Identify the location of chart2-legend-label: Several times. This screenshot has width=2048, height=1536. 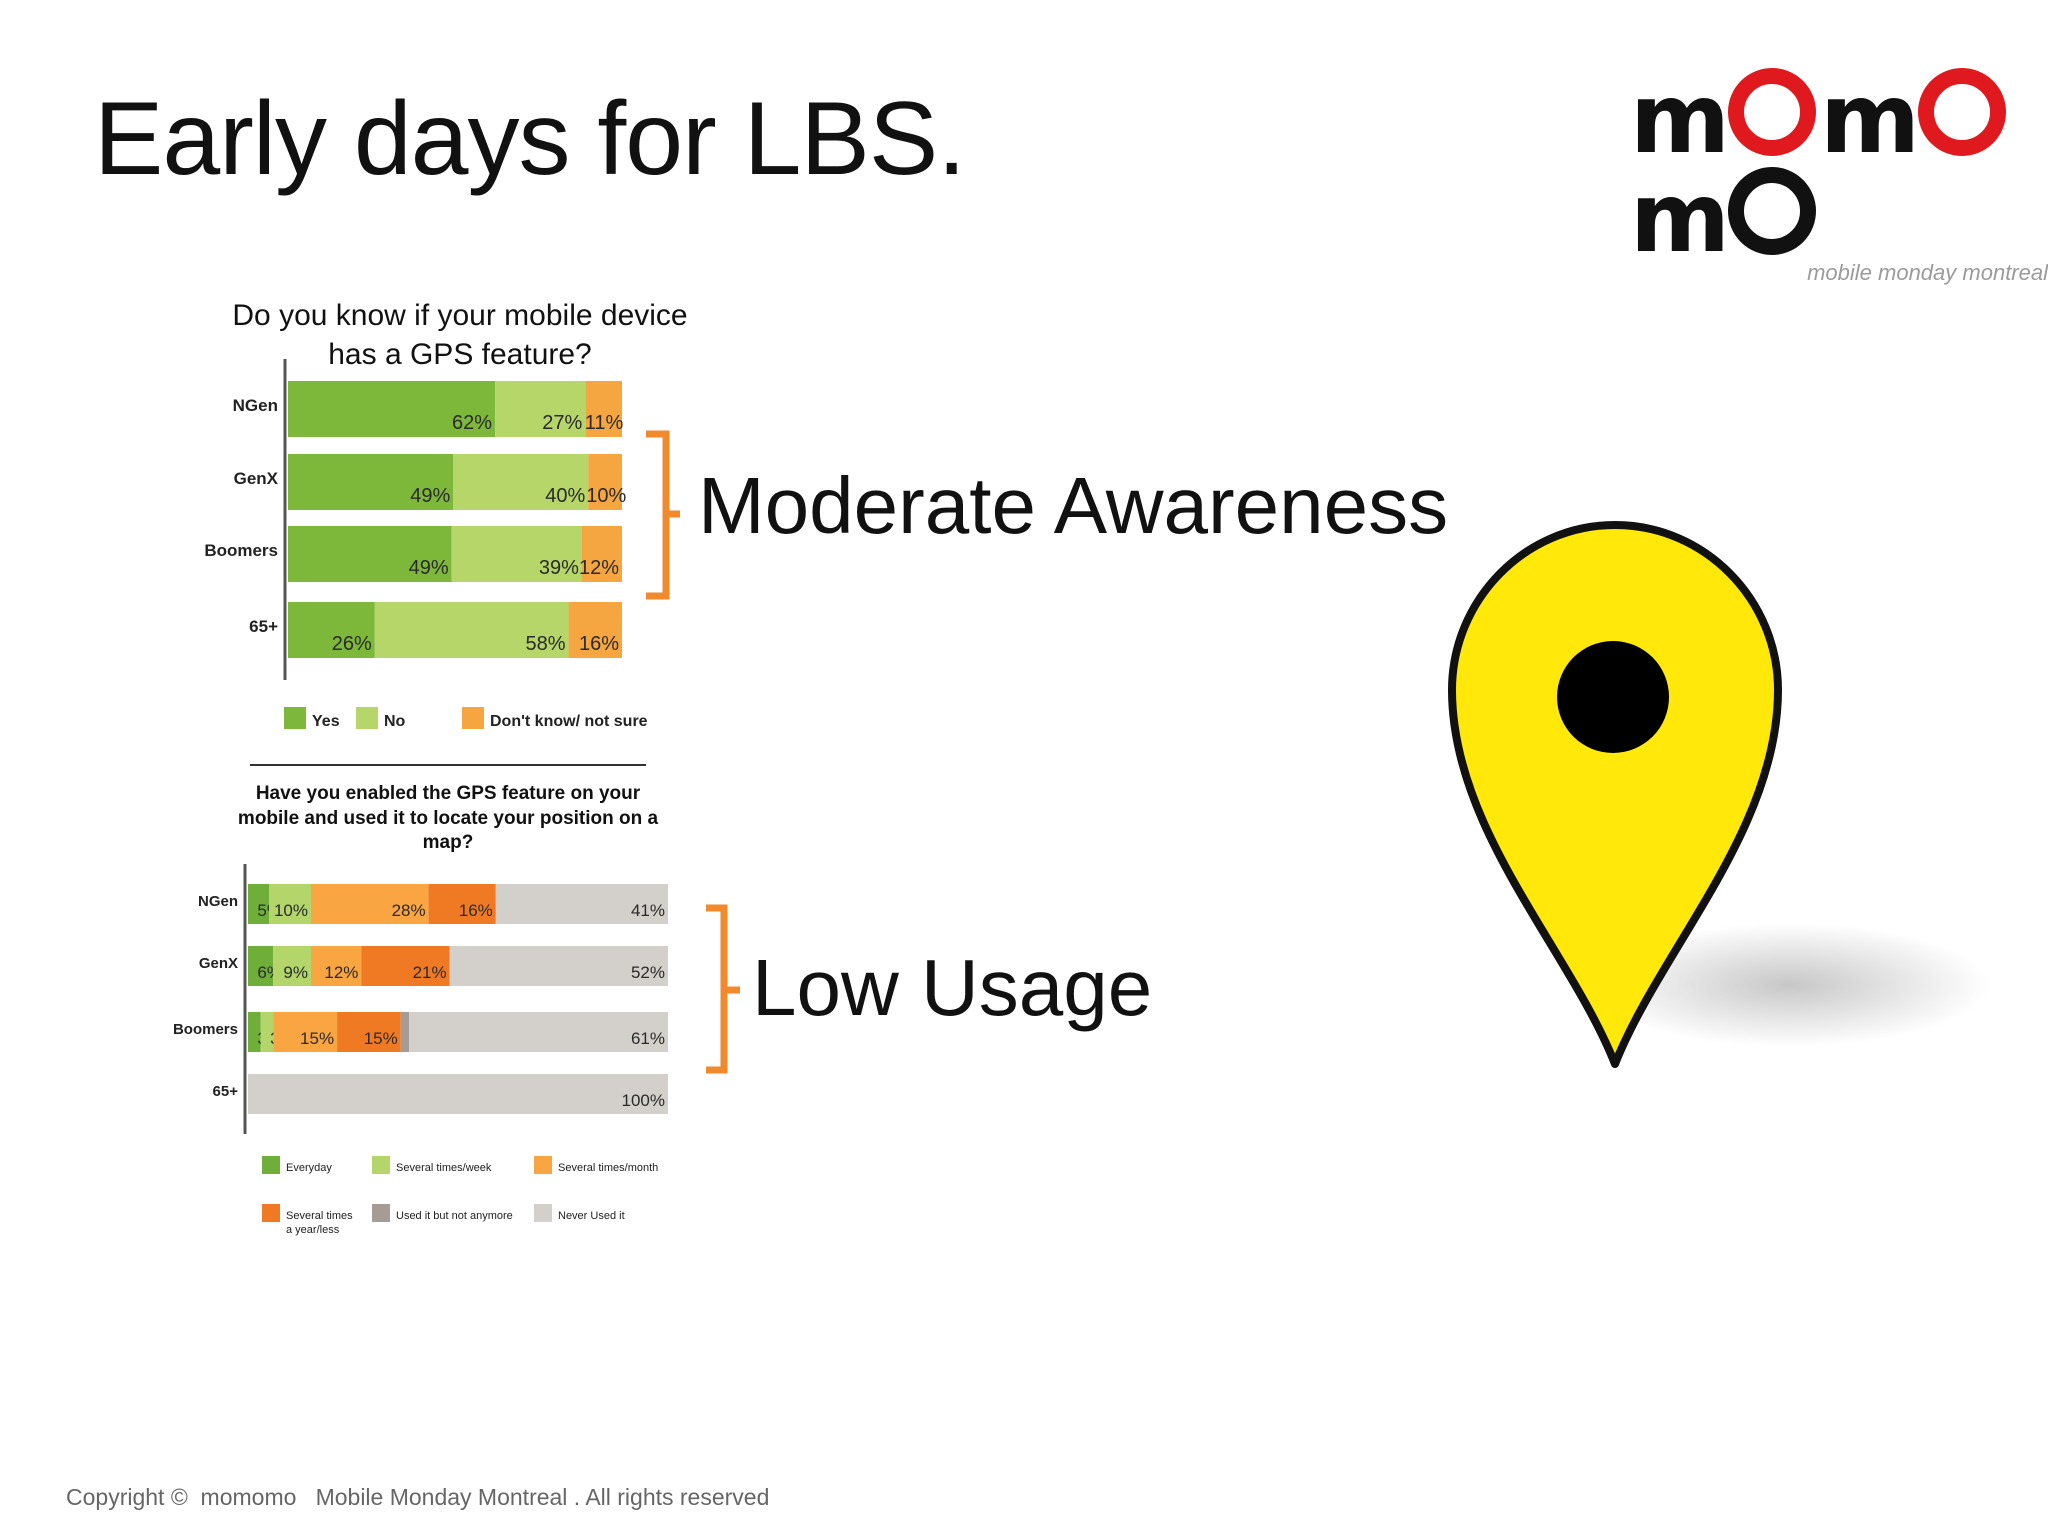
(319, 1216).